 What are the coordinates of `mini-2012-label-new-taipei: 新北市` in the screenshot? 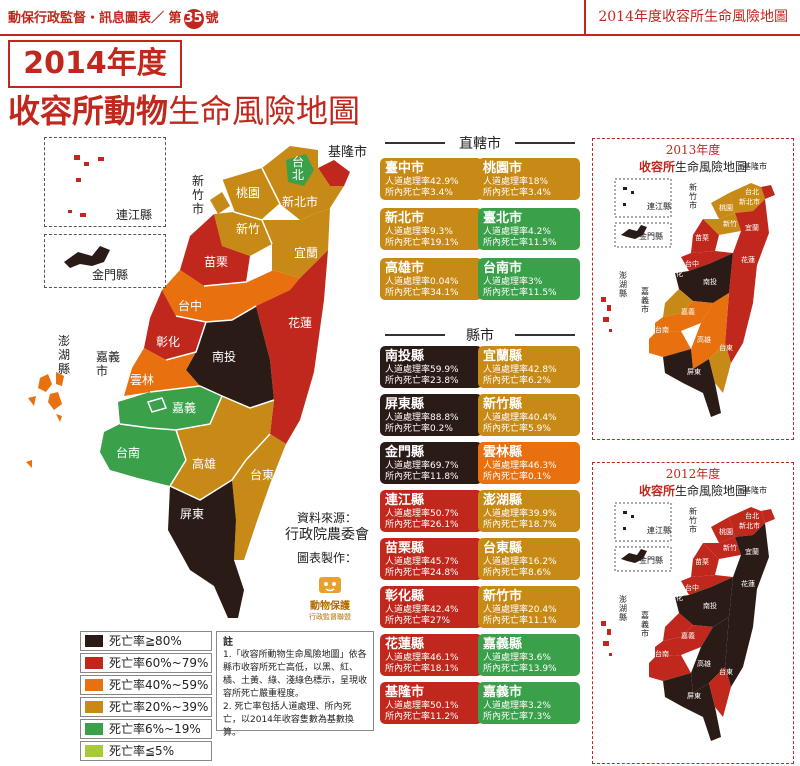 It's located at (749, 526).